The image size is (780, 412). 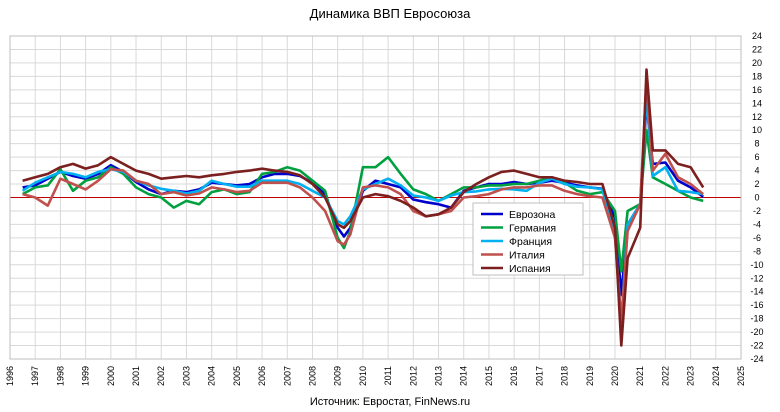 I want to click on y-tick-label: 10, so click(x=757, y=130).